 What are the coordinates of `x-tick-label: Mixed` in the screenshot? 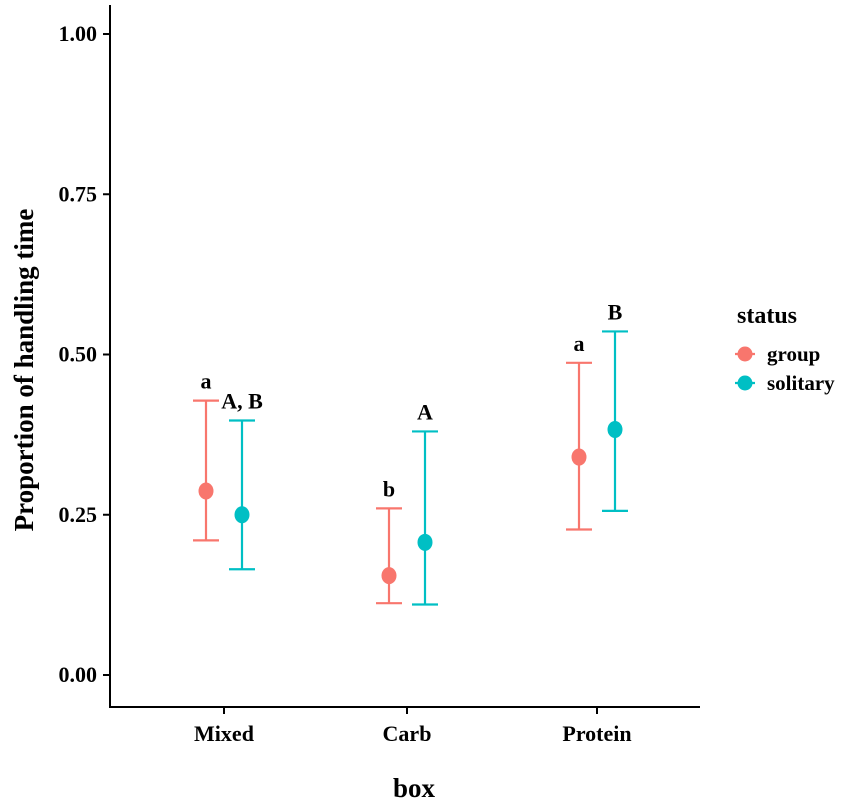 It's located at (224, 733).